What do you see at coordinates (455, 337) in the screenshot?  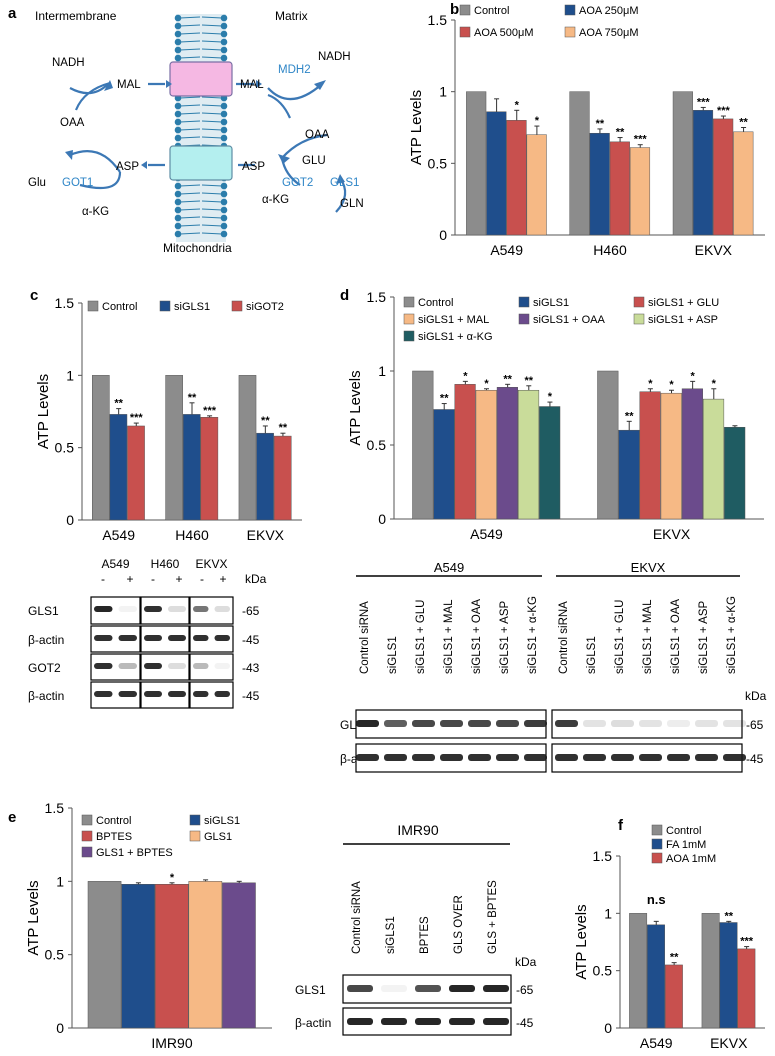 I see `legend-label: siGLS1 + α-KG` at bounding box center [455, 337].